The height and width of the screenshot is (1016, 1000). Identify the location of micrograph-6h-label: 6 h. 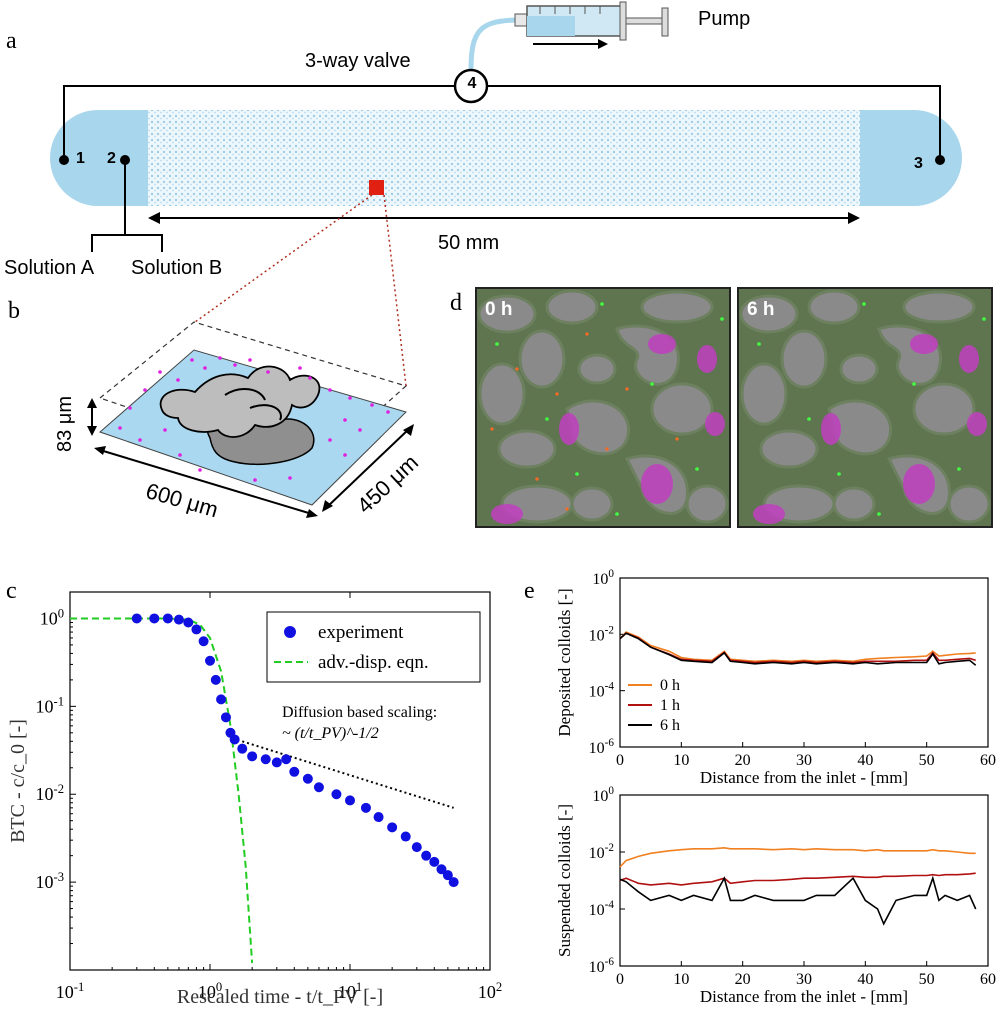
(761, 309).